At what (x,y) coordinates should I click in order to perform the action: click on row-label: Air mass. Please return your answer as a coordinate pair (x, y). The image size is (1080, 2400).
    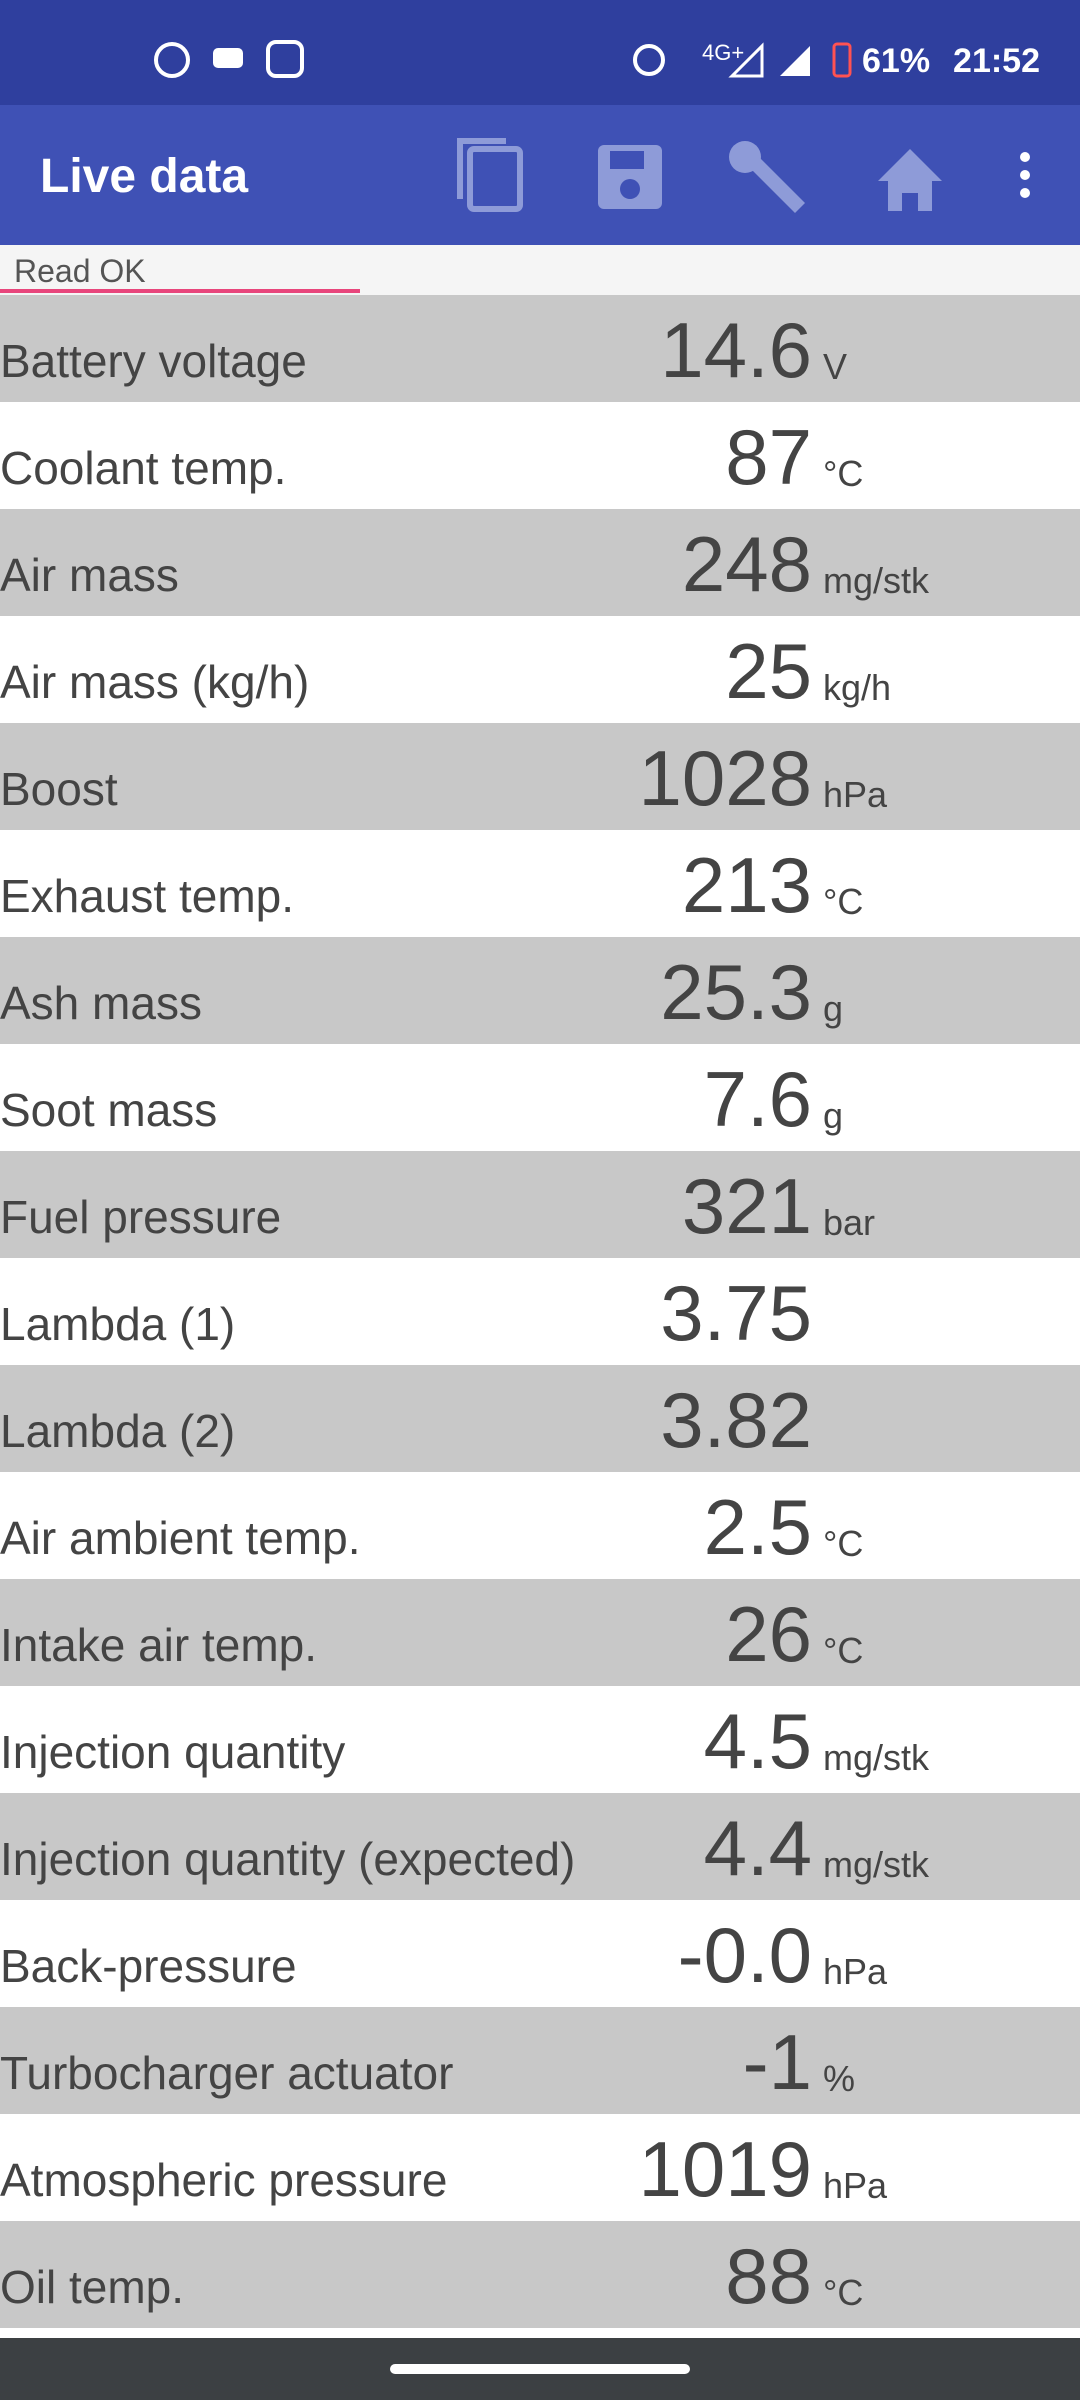
    Looking at the image, I should click on (89, 575).